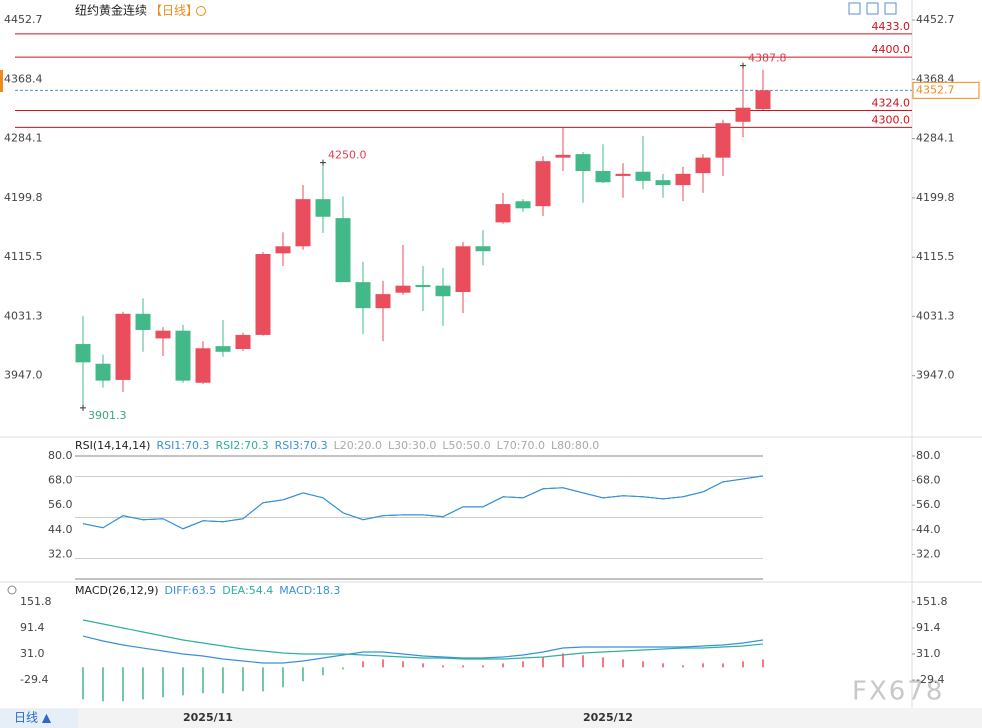 The image size is (982, 728). What do you see at coordinates (208, 717) in the screenshot?
I see `x-tick-label: 2025/11` at bounding box center [208, 717].